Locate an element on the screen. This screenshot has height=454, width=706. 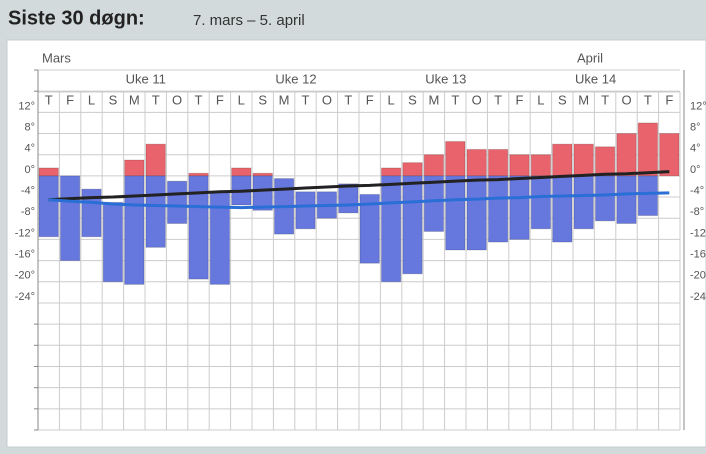
y2-tick-label: -20° is located at coordinates (698, 276).